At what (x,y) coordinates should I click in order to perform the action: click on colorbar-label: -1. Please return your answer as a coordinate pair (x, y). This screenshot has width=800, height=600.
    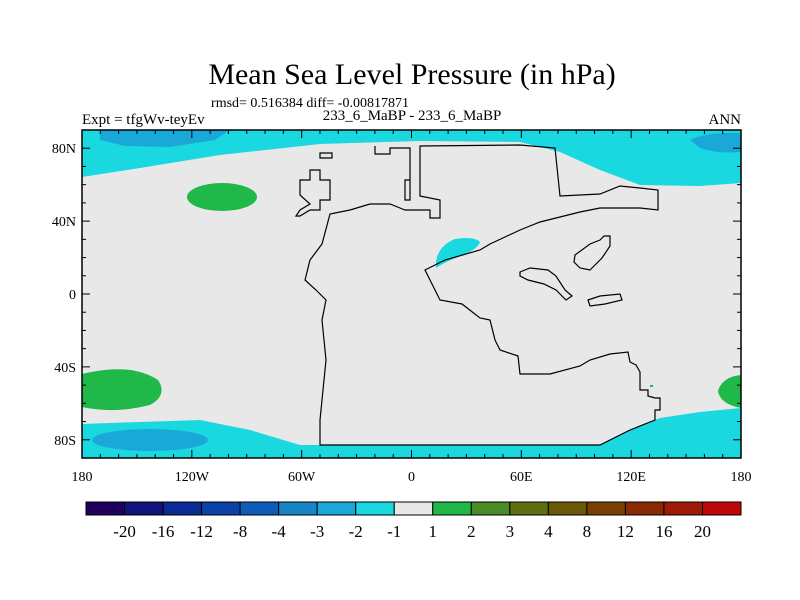
    Looking at the image, I should click on (394, 531).